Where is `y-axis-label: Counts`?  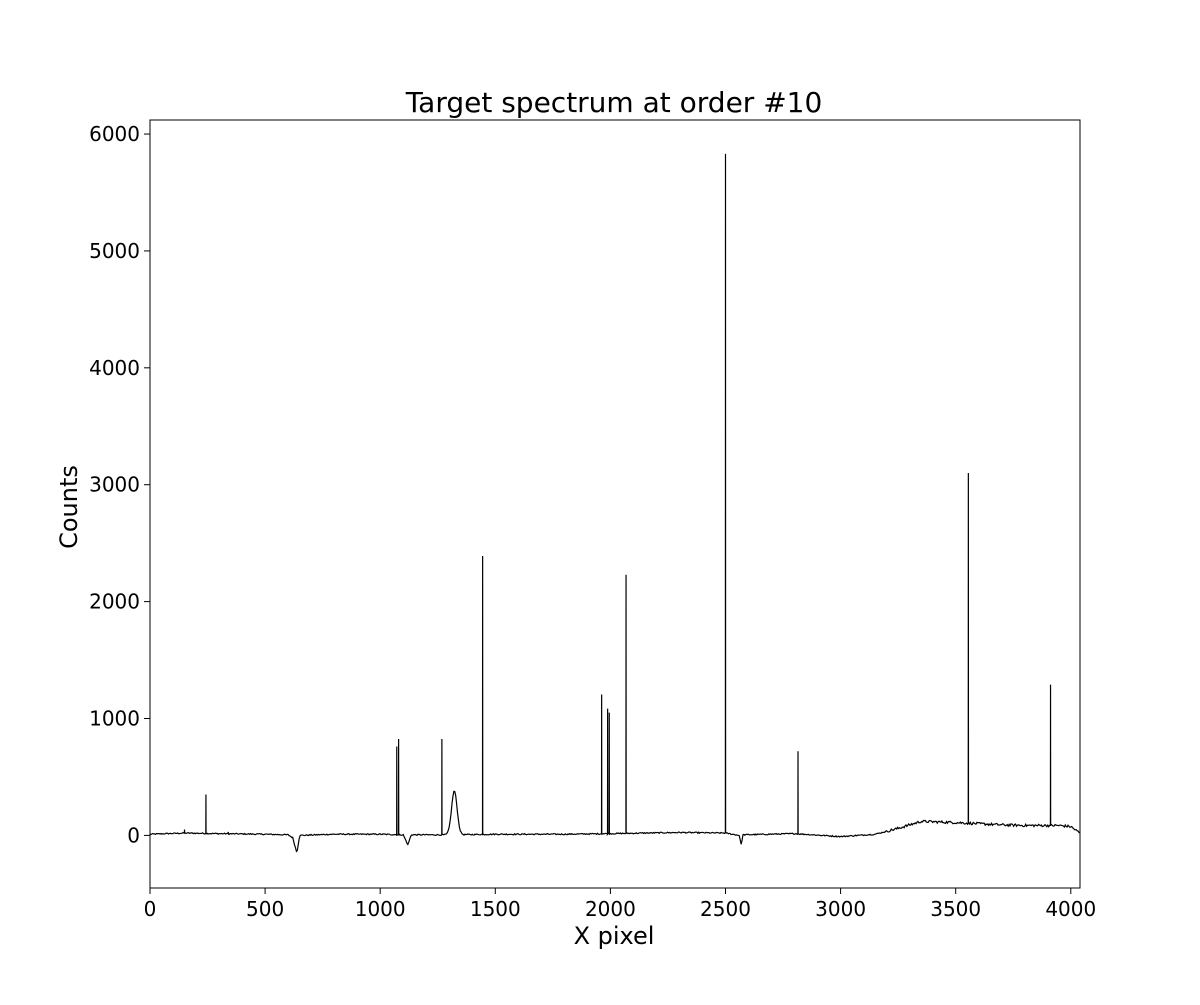
y-axis-label: Counts is located at coordinates (69, 507).